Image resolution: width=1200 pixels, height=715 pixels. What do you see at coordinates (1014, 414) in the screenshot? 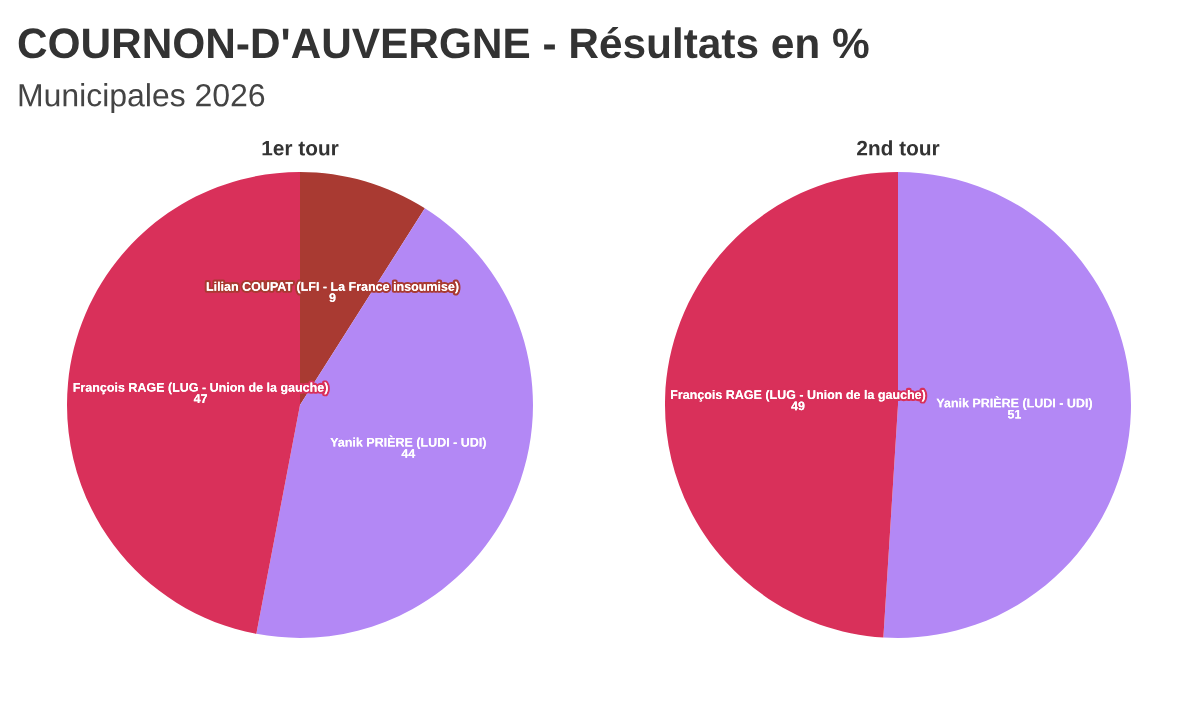
I see `data-label: 51` at bounding box center [1014, 414].